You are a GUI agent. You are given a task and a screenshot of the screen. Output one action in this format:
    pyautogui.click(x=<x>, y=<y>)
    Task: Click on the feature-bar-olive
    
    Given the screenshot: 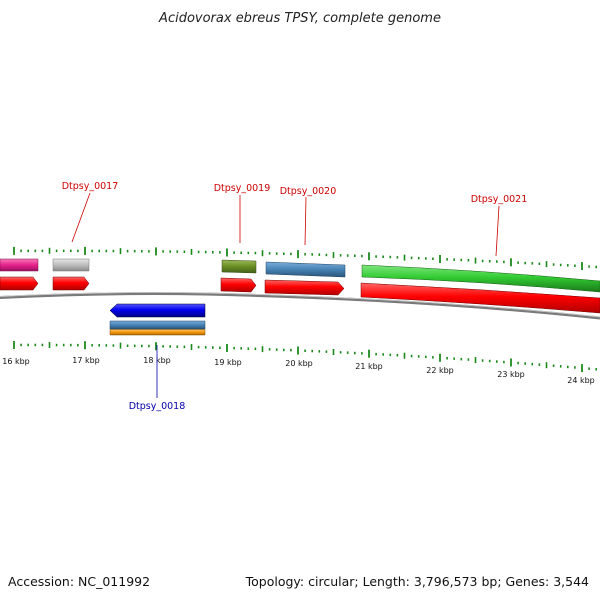 What is the action you would take?
    pyautogui.click(x=239, y=266)
    